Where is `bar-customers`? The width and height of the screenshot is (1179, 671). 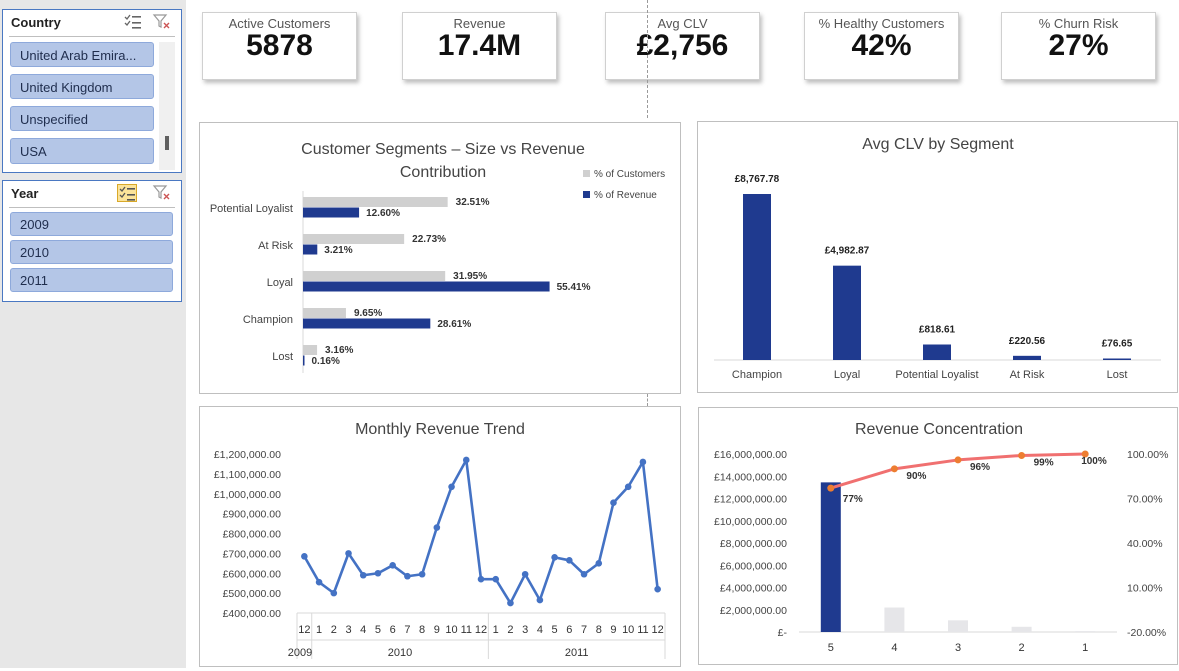 bar-customers is located at coordinates (310, 350).